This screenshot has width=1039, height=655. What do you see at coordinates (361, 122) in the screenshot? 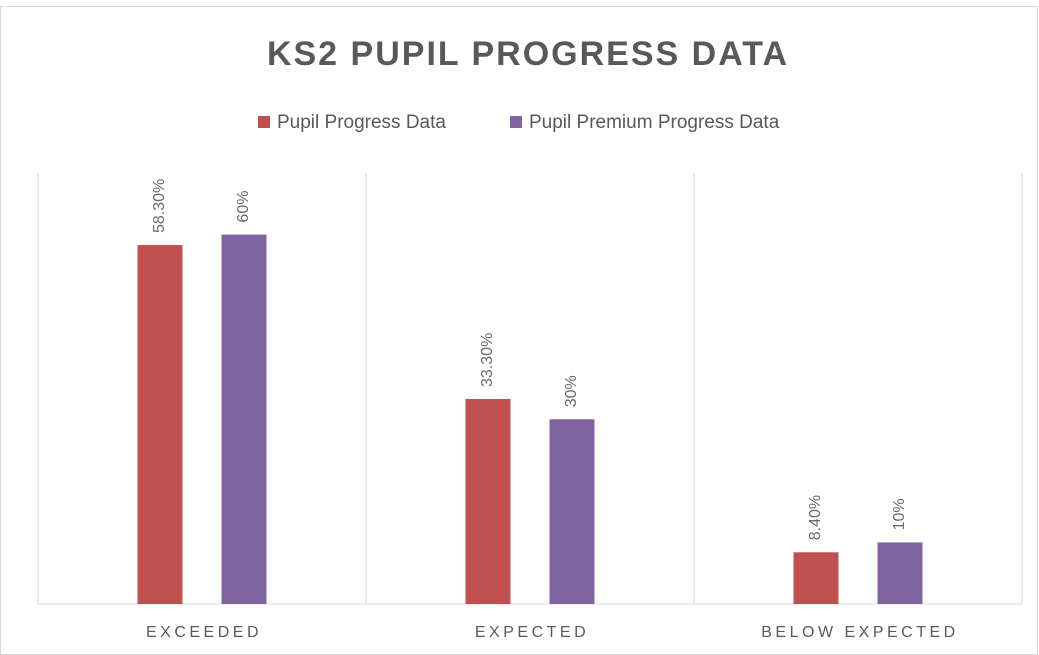
I see `legend-label: Pupil Progress Data` at bounding box center [361, 122].